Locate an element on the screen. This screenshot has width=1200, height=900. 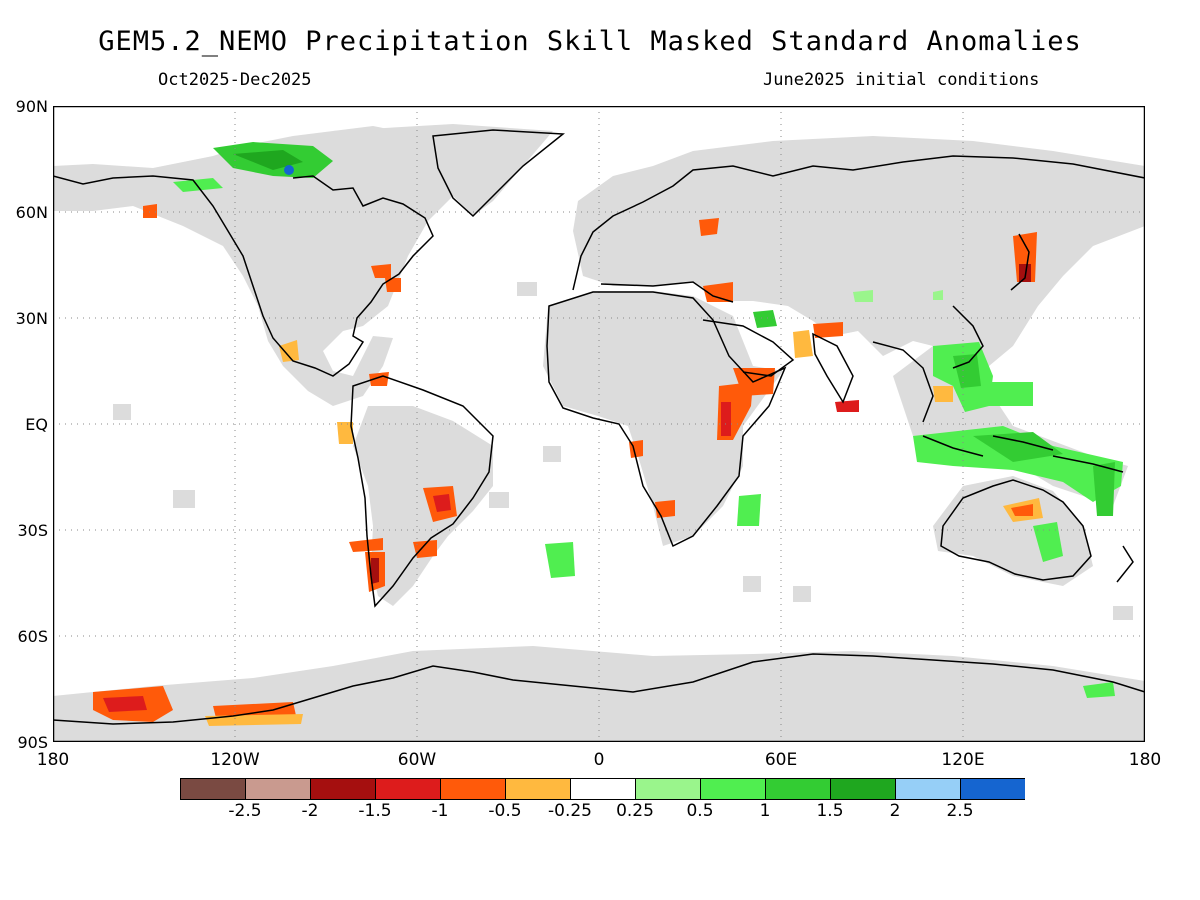
lat-label-eq: EQ is located at coordinates (36, 424).